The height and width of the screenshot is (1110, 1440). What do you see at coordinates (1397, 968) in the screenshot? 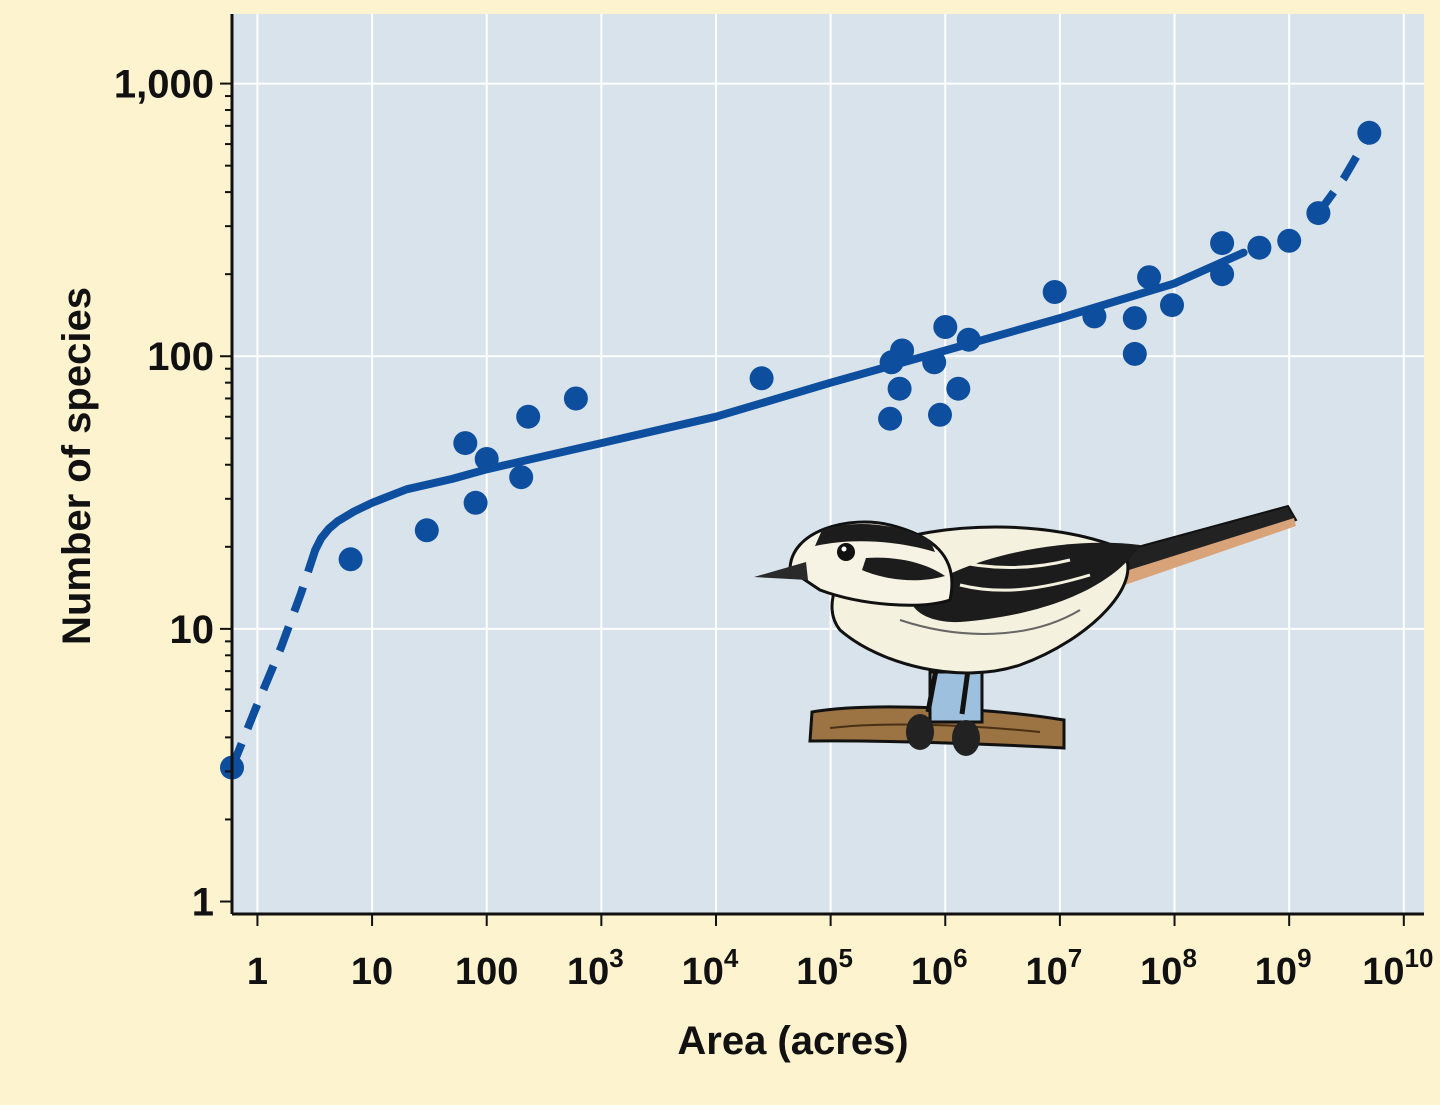
I see `x-tick-label: 10¹⁰` at bounding box center [1397, 968].